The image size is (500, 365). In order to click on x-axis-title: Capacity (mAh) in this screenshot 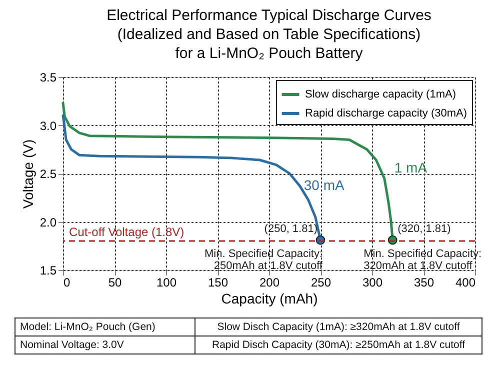, I will do `click(269, 298)`.